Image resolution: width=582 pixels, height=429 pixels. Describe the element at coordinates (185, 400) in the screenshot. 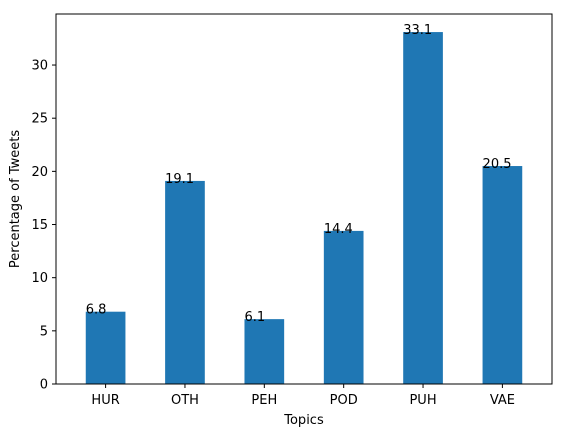

I see `x-tick-label-oth: OTH` at that location.